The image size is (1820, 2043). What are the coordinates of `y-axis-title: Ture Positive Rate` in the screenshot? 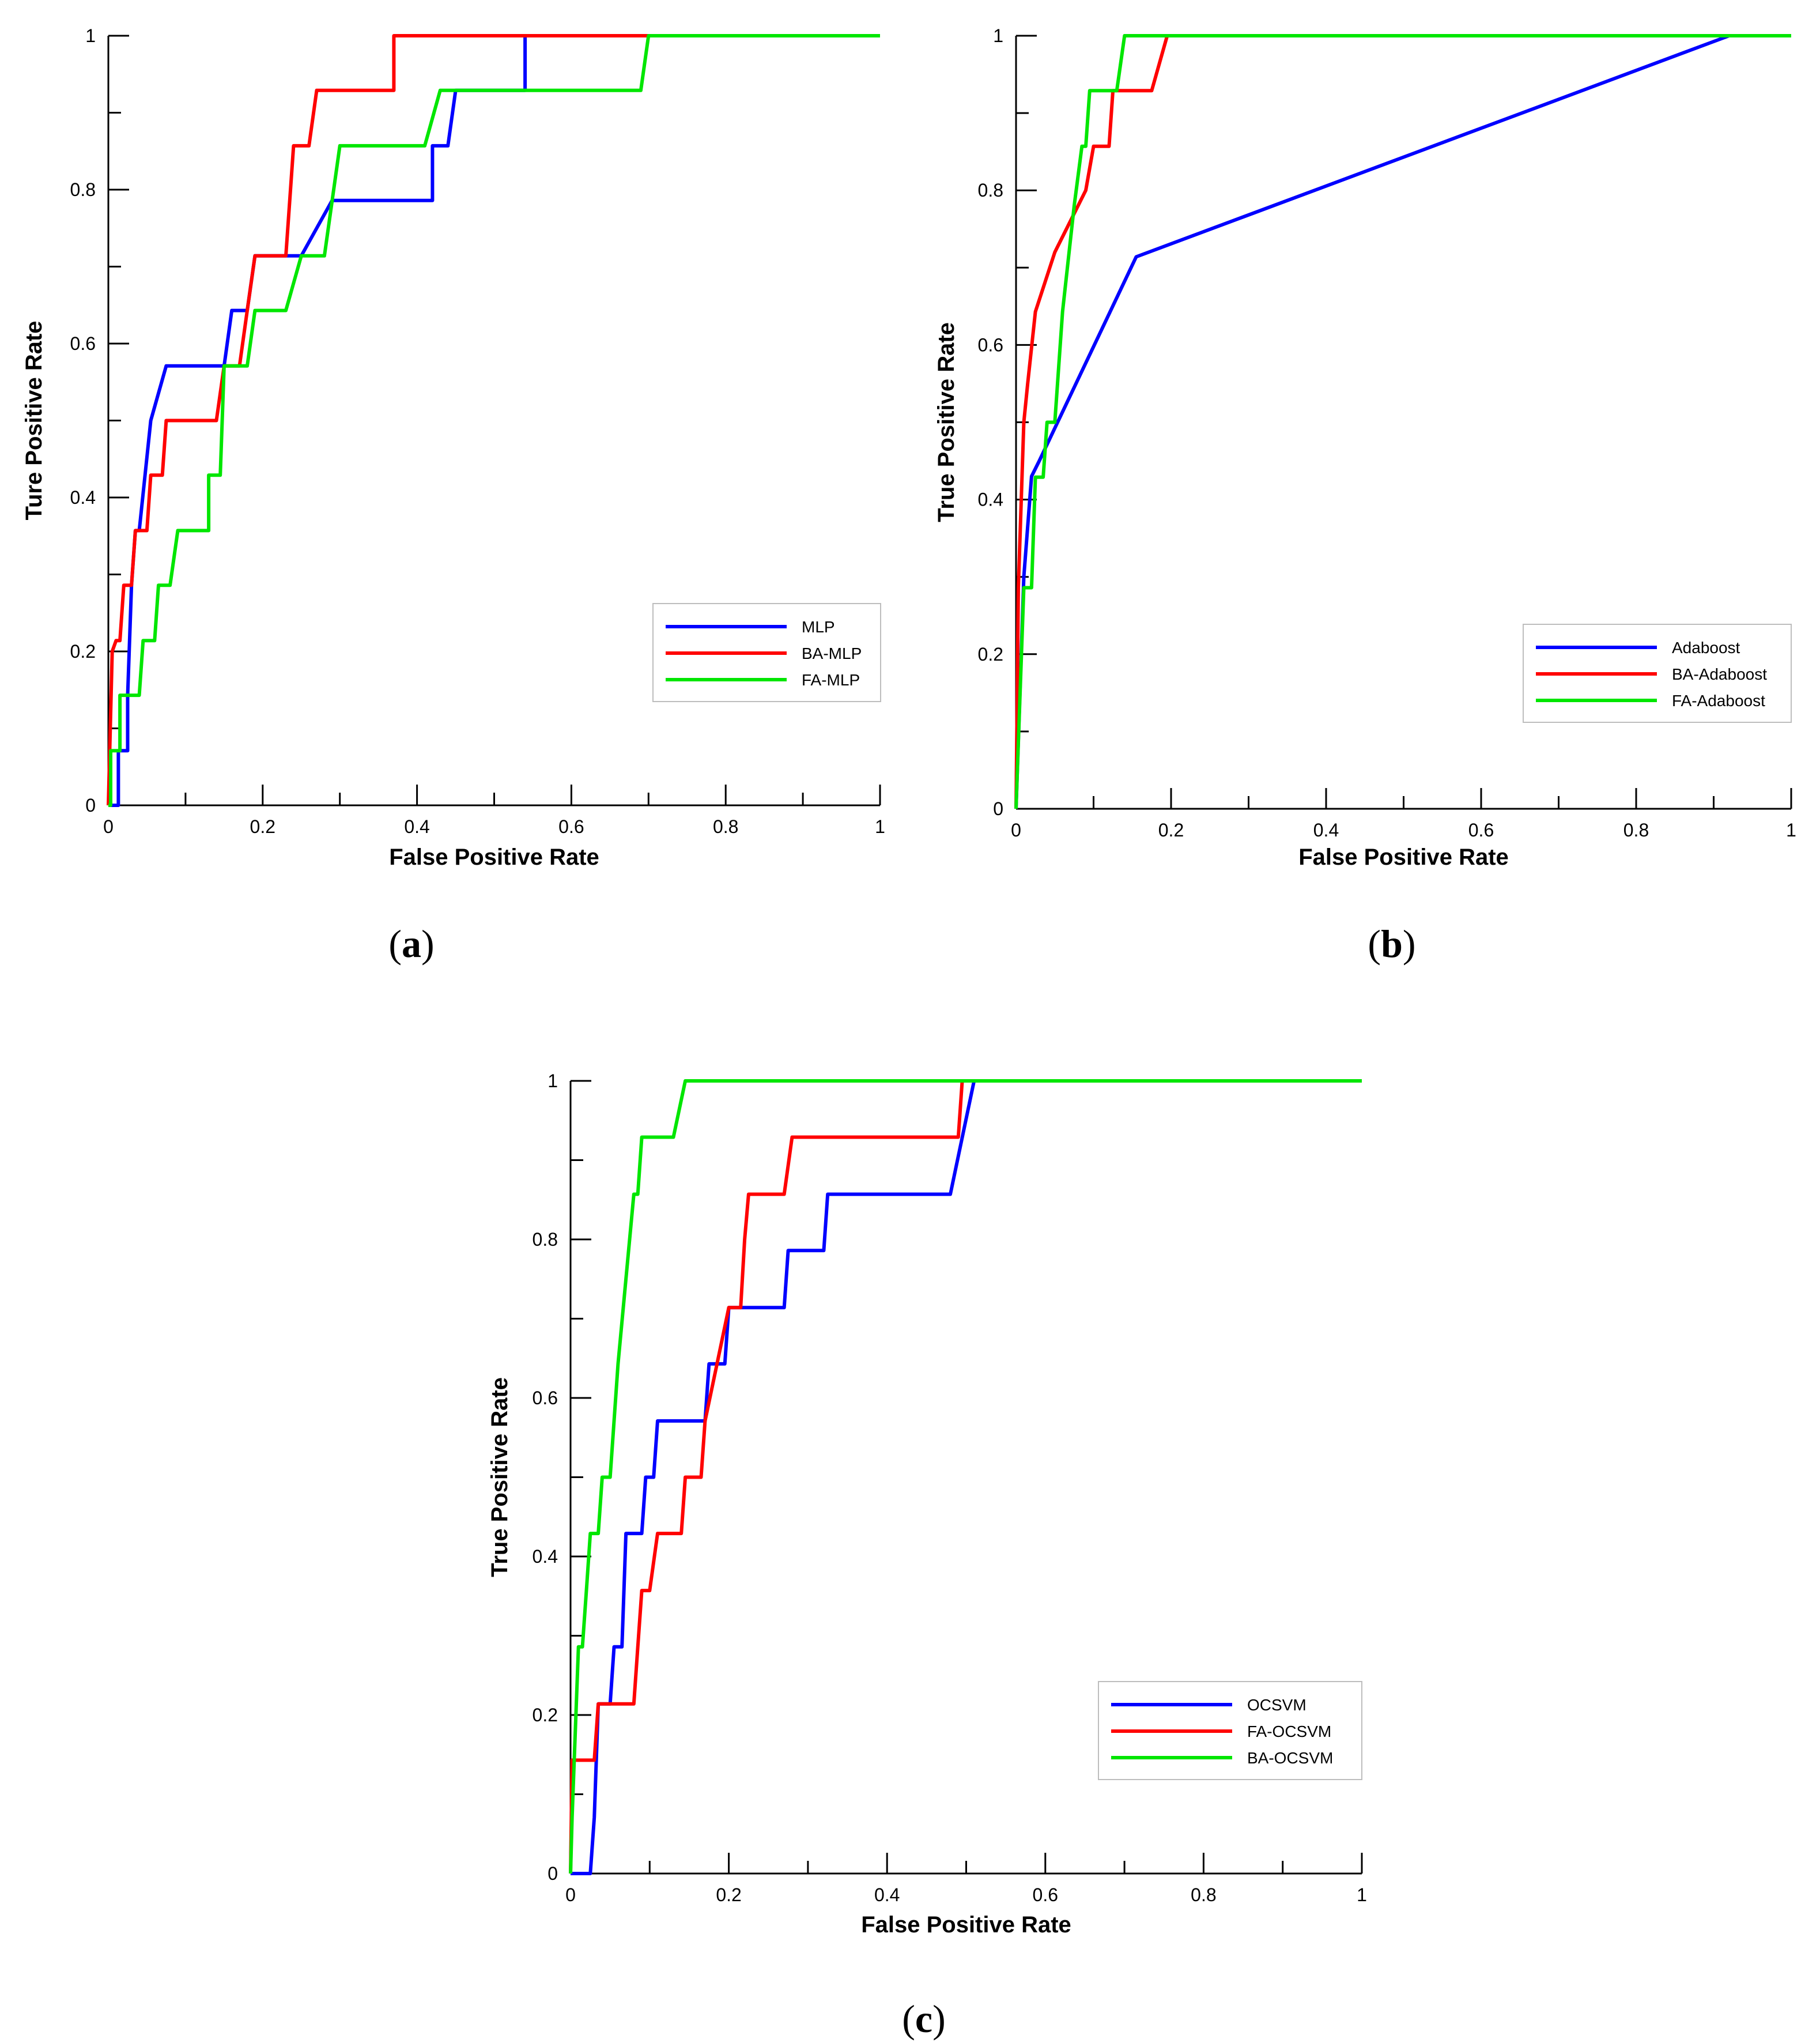 It's located at (34, 420).